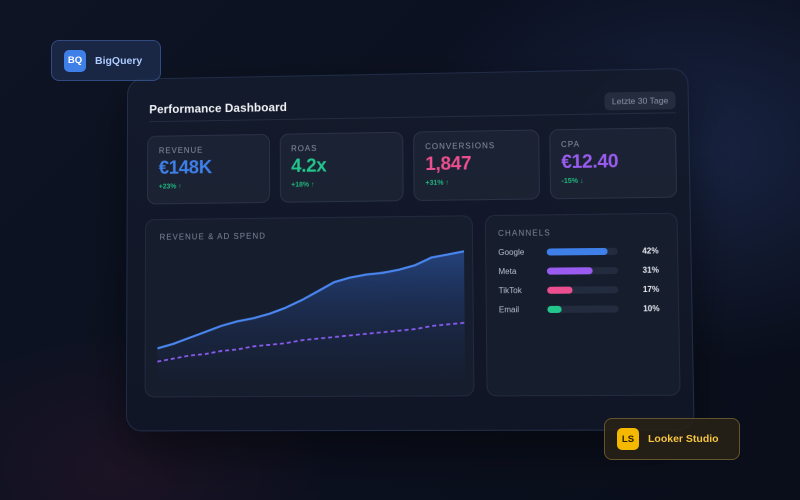  What do you see at coordinates (309, 166) in the screenshot?
I see `kpi-value: 4.2x` at bounding box center [309, 166].